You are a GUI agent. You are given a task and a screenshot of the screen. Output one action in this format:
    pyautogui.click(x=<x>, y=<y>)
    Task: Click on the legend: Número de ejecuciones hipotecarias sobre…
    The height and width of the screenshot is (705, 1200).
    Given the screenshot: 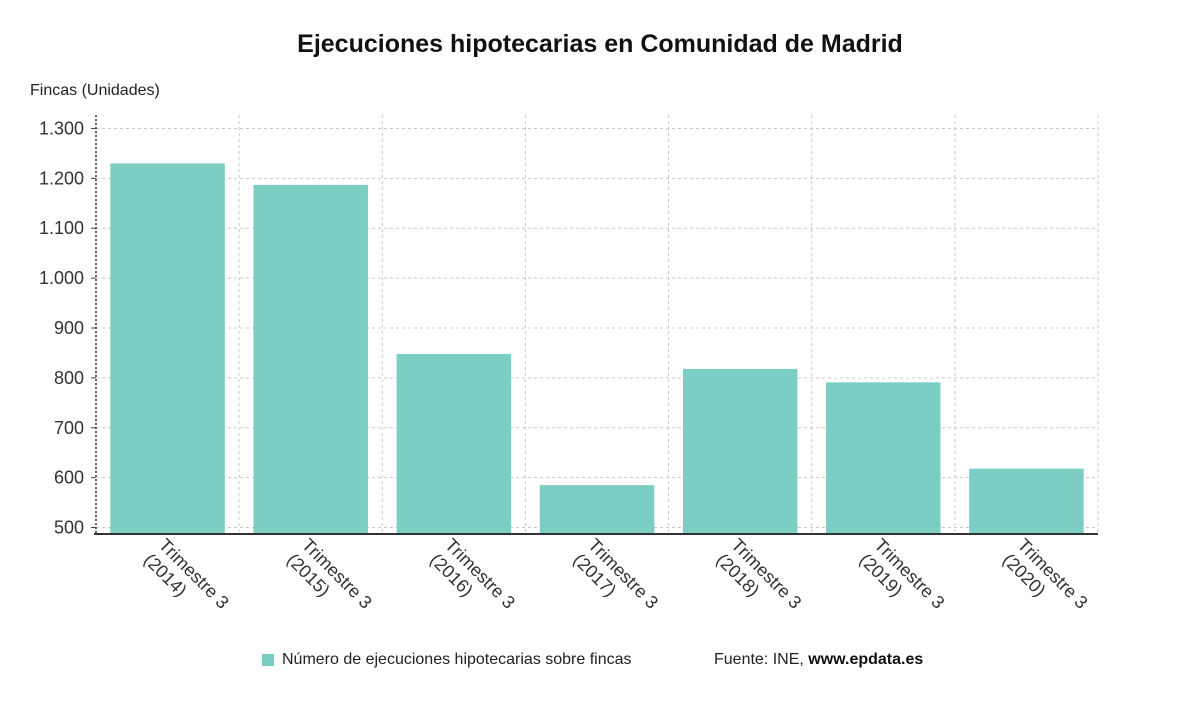 What is the action you would take?
    pyautogui.click(x=447, y=660)
    